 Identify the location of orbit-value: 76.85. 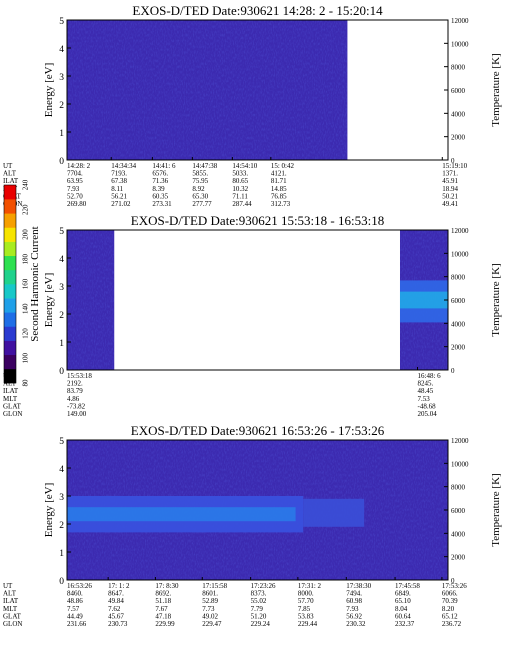
(279, 196).